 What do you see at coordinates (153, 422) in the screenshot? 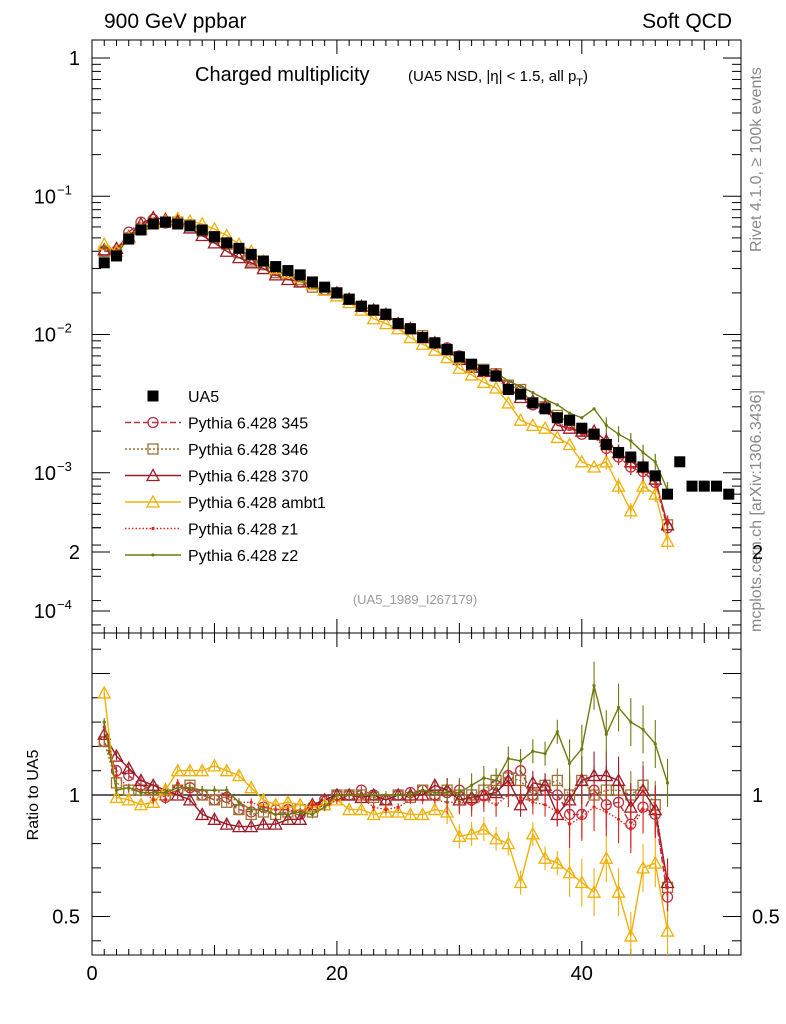
I see `legend-marker-p345` at bounding box center [153, 422].